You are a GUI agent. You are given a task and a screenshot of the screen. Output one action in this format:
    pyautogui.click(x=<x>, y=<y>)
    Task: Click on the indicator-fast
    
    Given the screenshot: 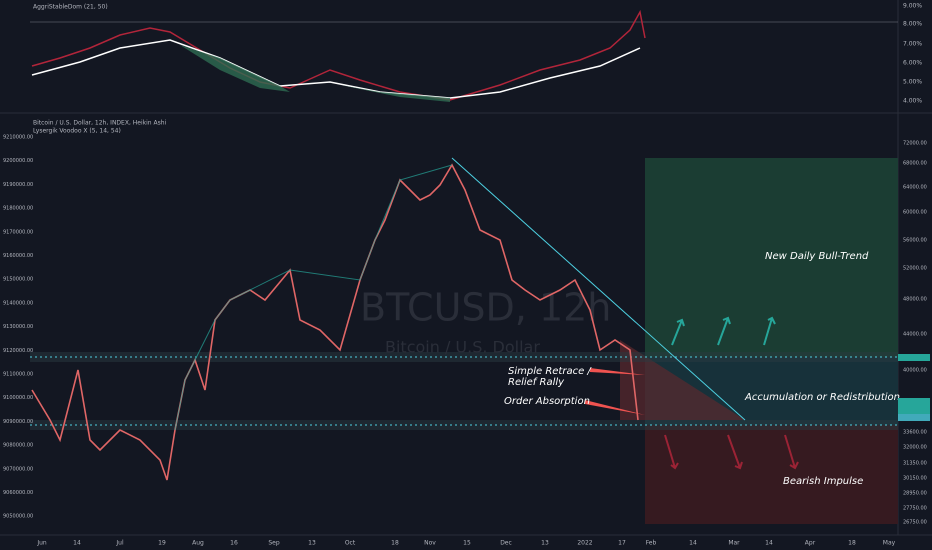 What is the action you would take?
    pyautogui.click(x=338, y=55)
    